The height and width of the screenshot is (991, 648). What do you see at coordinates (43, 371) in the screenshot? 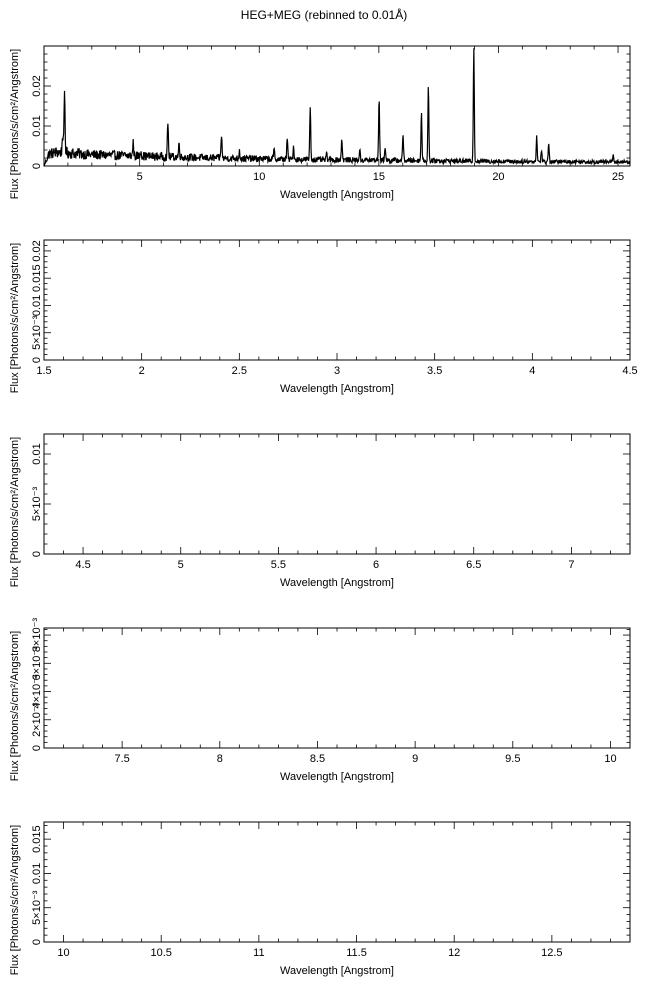
I see `x-tick-label: 1.5` at bounding box center [43, 371].